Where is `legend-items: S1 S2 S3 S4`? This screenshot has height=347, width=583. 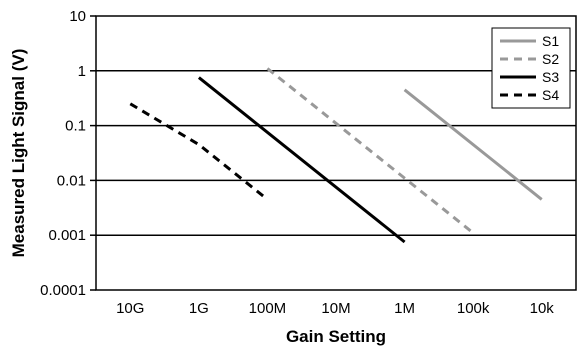
legend-items: S1 S2 S3 S4 is located at coordinates (529, 68).